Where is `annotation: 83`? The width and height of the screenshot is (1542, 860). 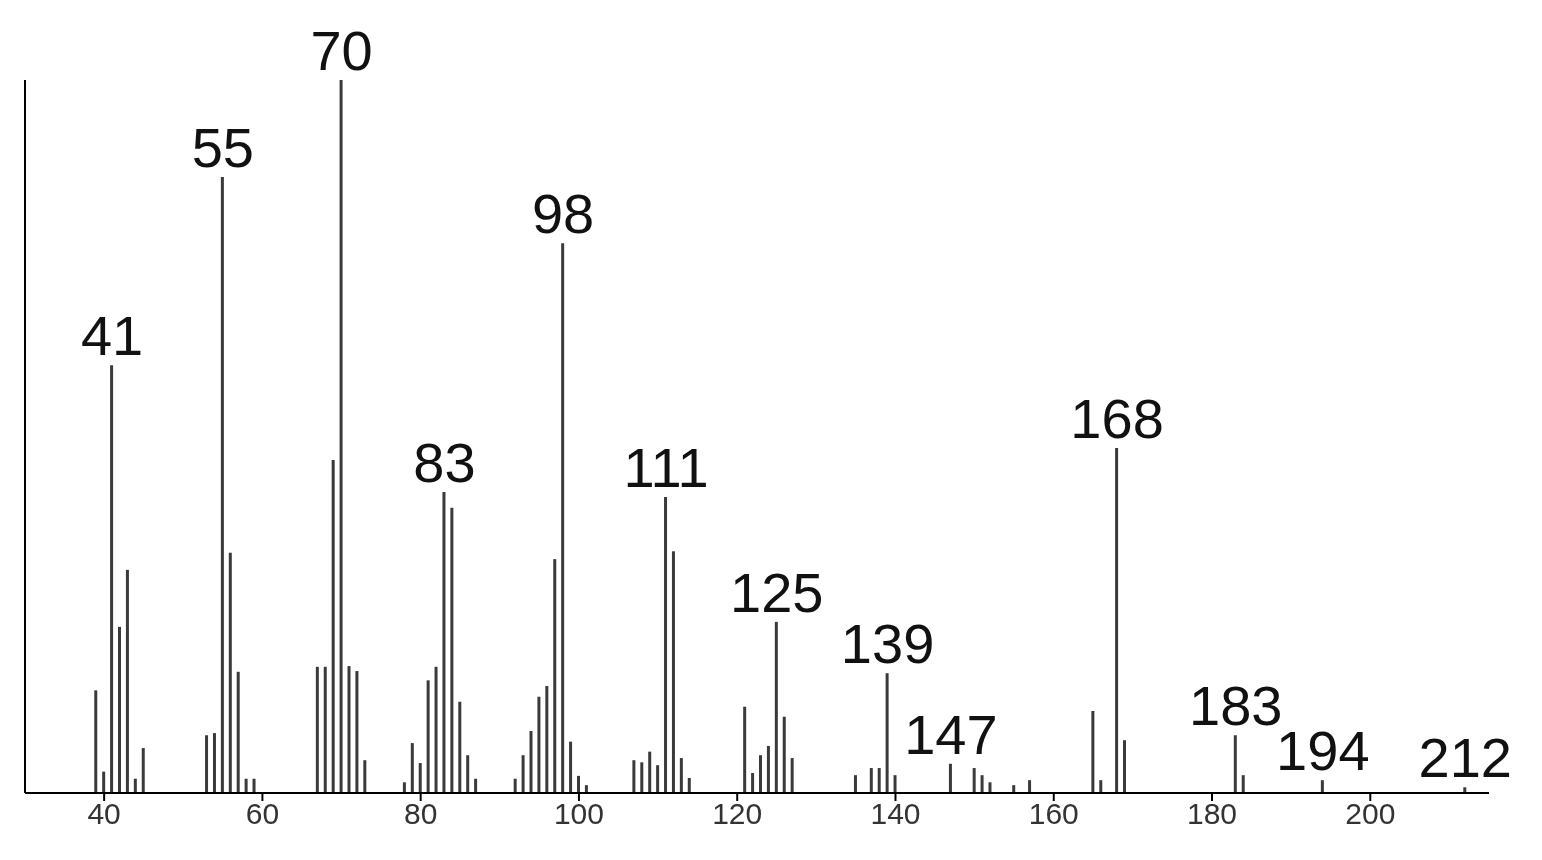 annotation: 83 is located at coordinates (444, 463).